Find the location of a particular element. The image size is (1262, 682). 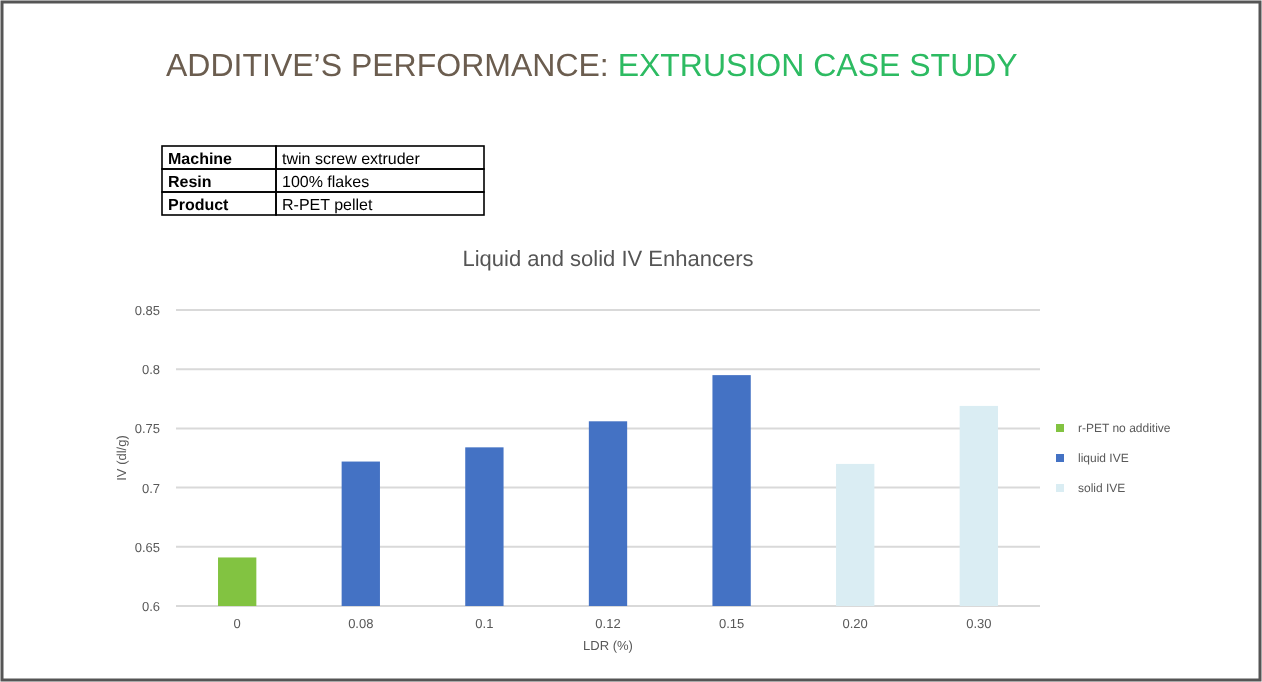

text: Product is located at coordinates (199, 205).